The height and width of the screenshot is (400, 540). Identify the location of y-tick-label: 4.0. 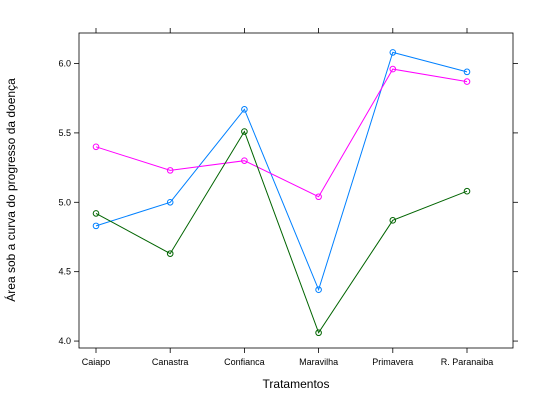
(64, 341).